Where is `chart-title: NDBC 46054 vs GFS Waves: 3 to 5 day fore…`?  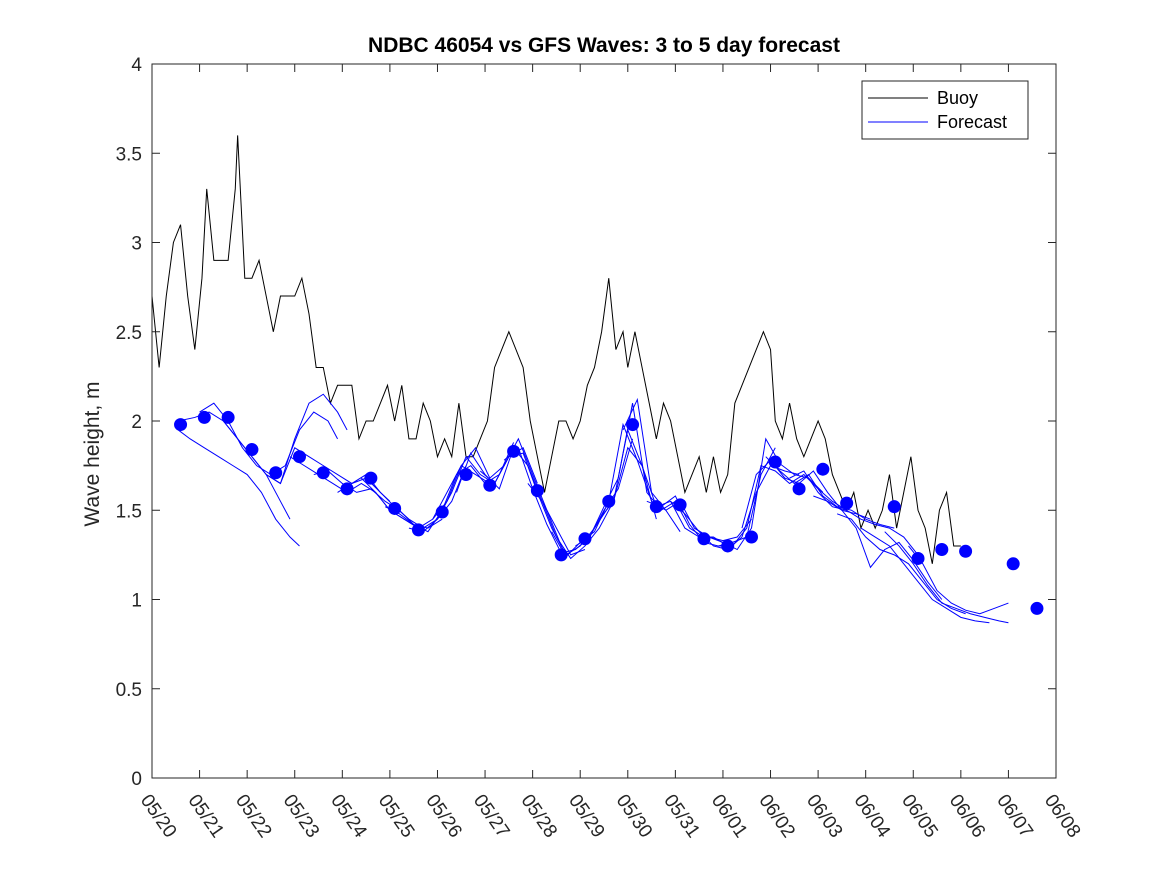 chart-title: NDBC 46054 vs GFS Waves: 3 to 5 day fore… is located at coordinates (604, 45).